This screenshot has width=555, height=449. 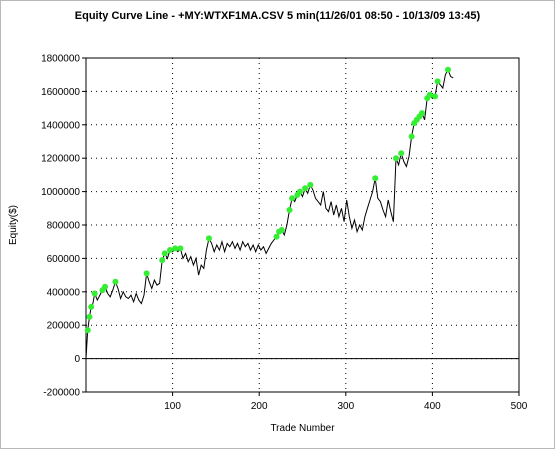 What do you see at coordinates (259, 406) in the screenshot?
I see `x-tick-label: 200` at bounding box center [259, 406].